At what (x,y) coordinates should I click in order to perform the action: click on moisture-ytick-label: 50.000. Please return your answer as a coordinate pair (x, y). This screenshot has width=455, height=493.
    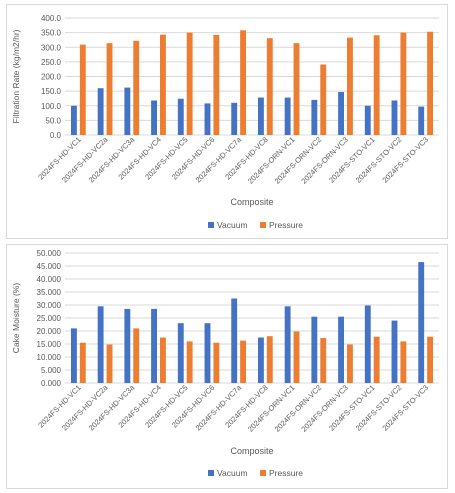
    Looking at the image, I should click on (49, 253).